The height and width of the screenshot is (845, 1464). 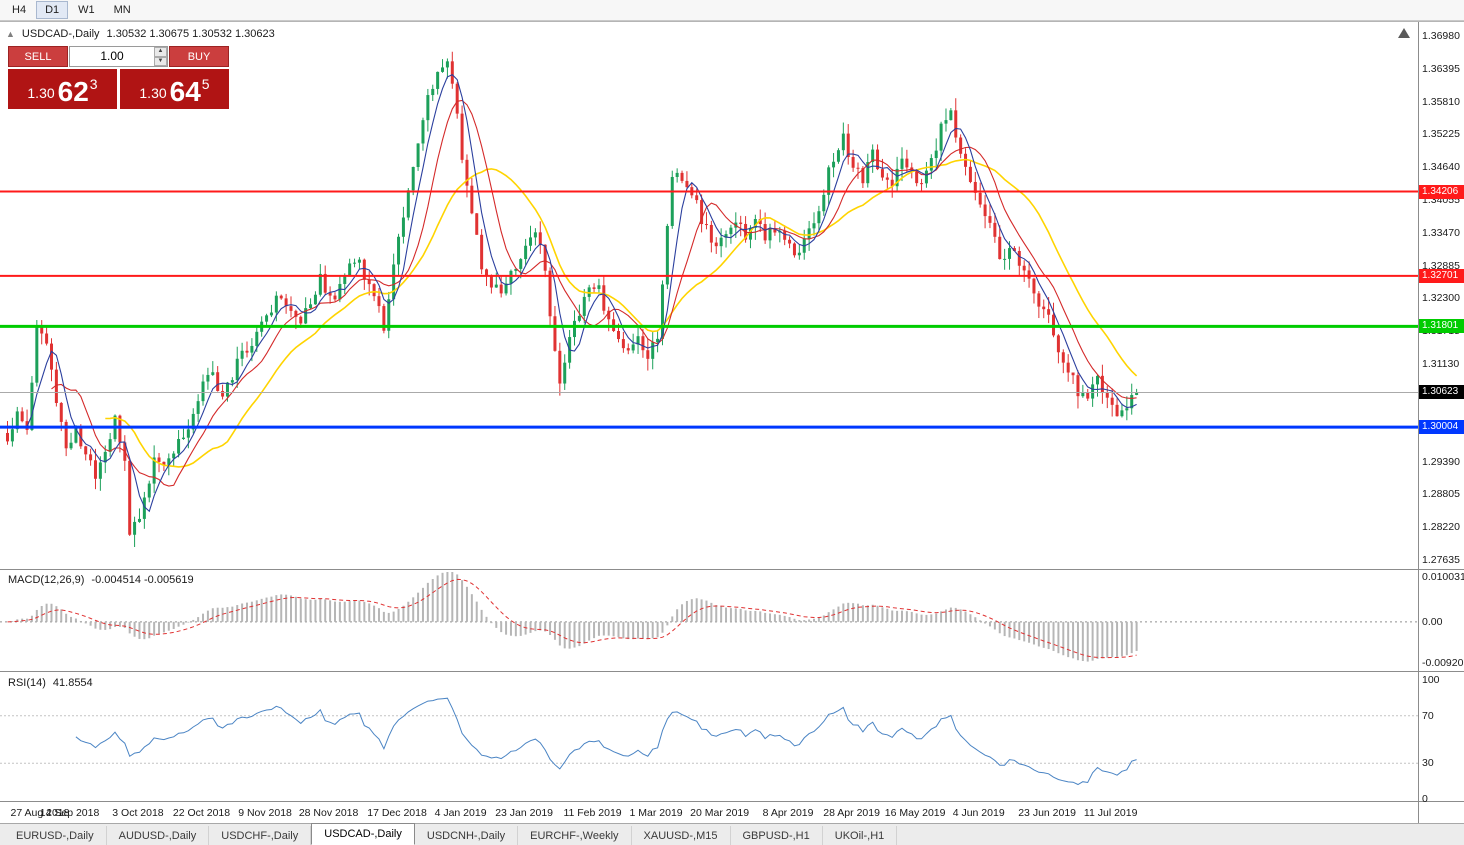 What do you see at coordinates (1441, 68) in the screenshot?
I see `price-axis-label: 1.36395` at bounding box center [1441, 68].